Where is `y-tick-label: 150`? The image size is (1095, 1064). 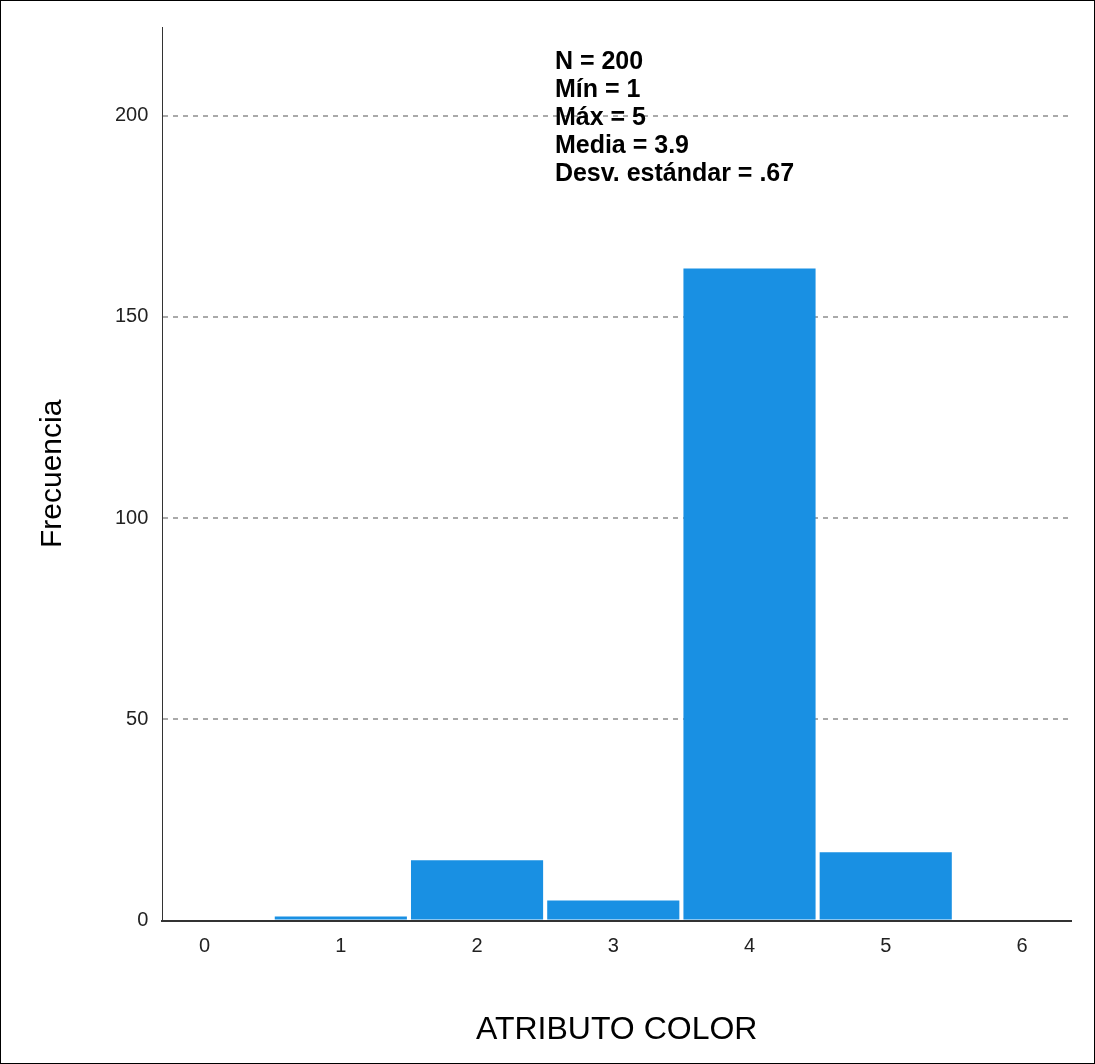 y-tick-label: 150 is located at coordinates (131, 315).